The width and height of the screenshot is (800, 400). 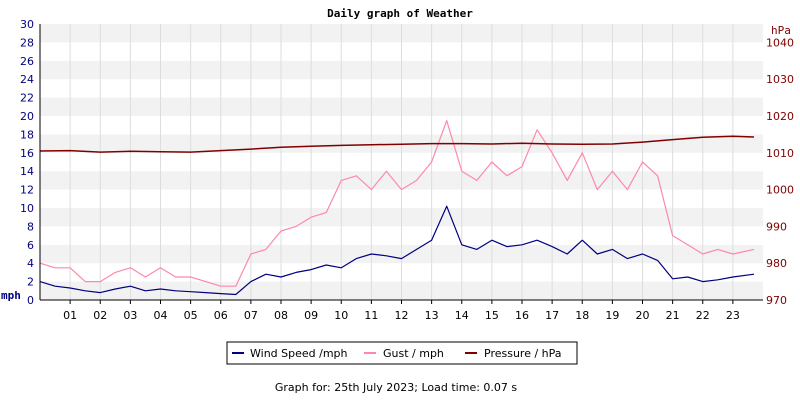 I want to click on right-tick-label: 1040, so click(x=780, y=42).